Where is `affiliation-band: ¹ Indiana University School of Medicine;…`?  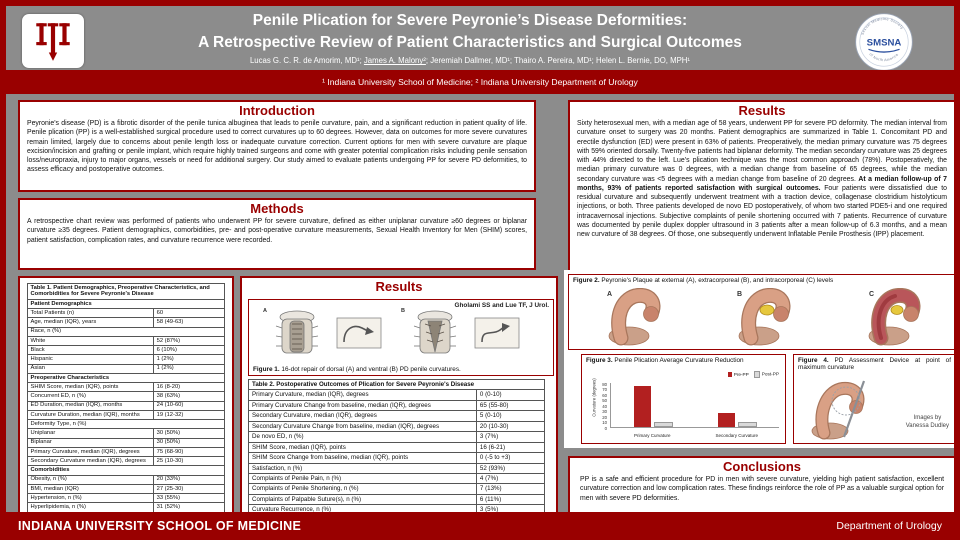
affiliation-band: ¹ Indiana University School of Medicine;… is located at coordinates (480, 82).